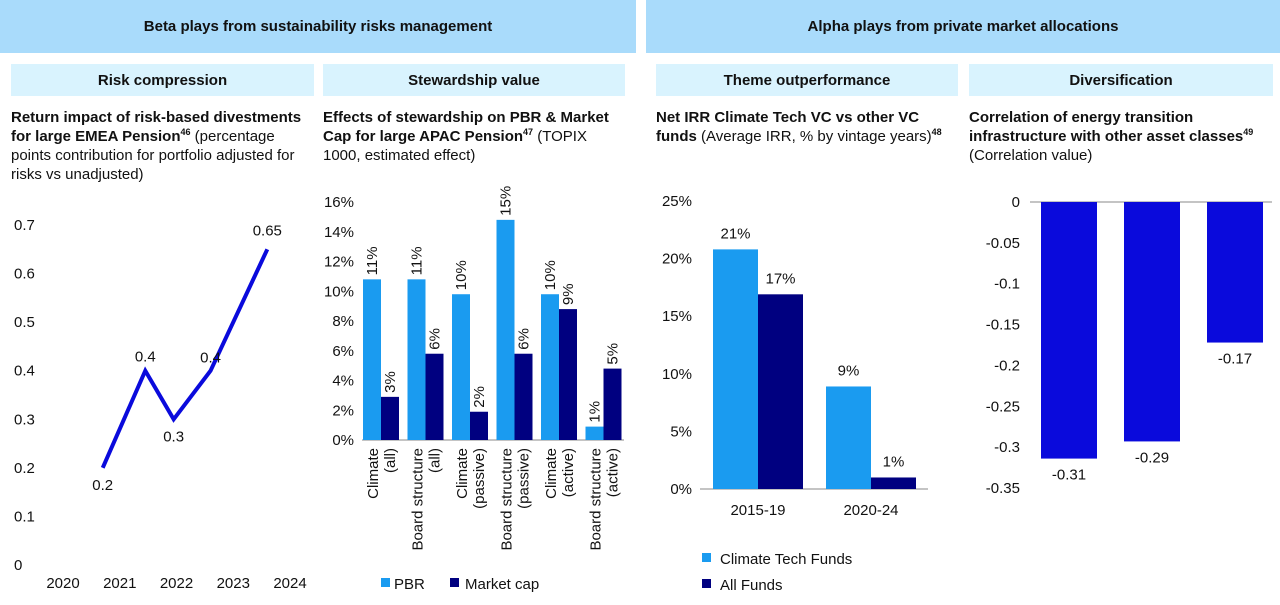 The image size is (1280, 605). I want to click on panel-header-risk-compression: Risk compression, so click(162, 80).